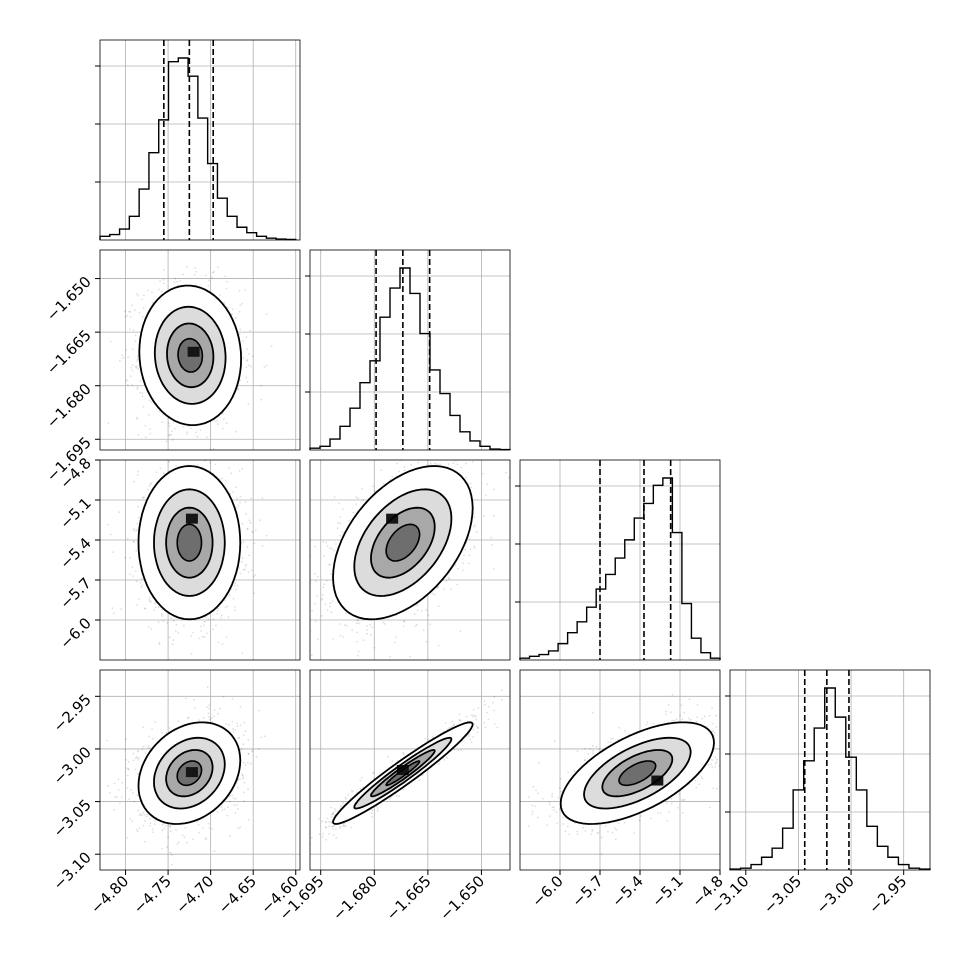 The height and width of the screenshot is (970, 970). What do you see at coordinates (200, 344) in the screenshot?
I see `density-panel-p1-p2` at bounding box center [200, 344].